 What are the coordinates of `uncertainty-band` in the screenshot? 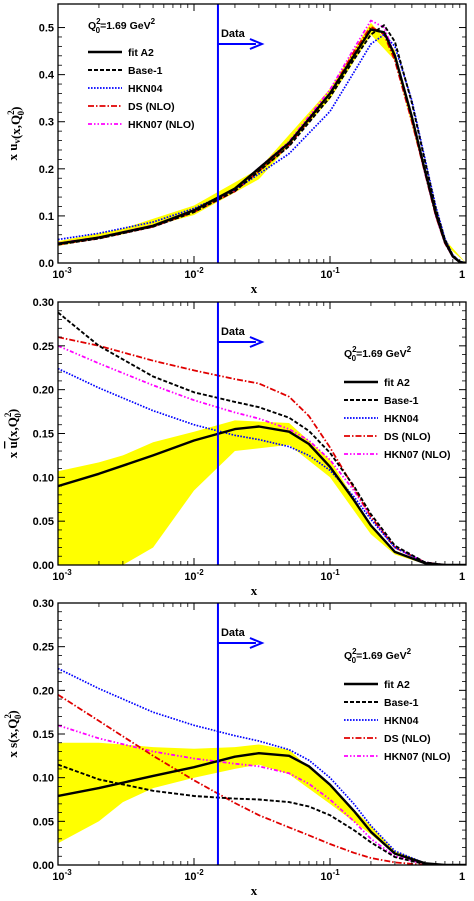 It's located at (262, 492).